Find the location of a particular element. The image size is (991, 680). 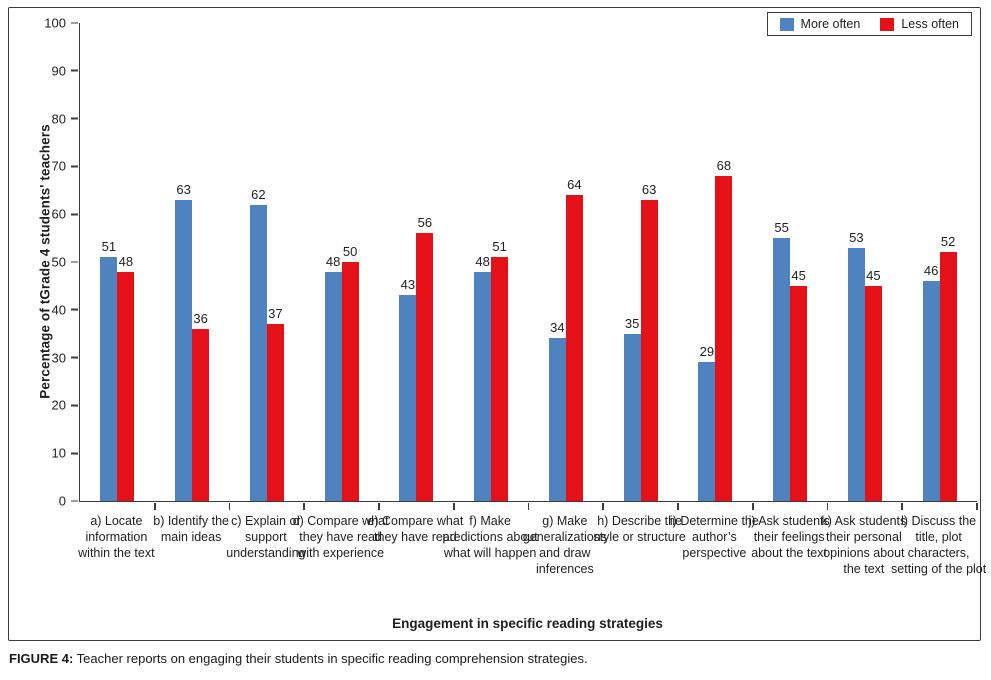

y-tick-100: 100 is located at coordinates (54, 23).